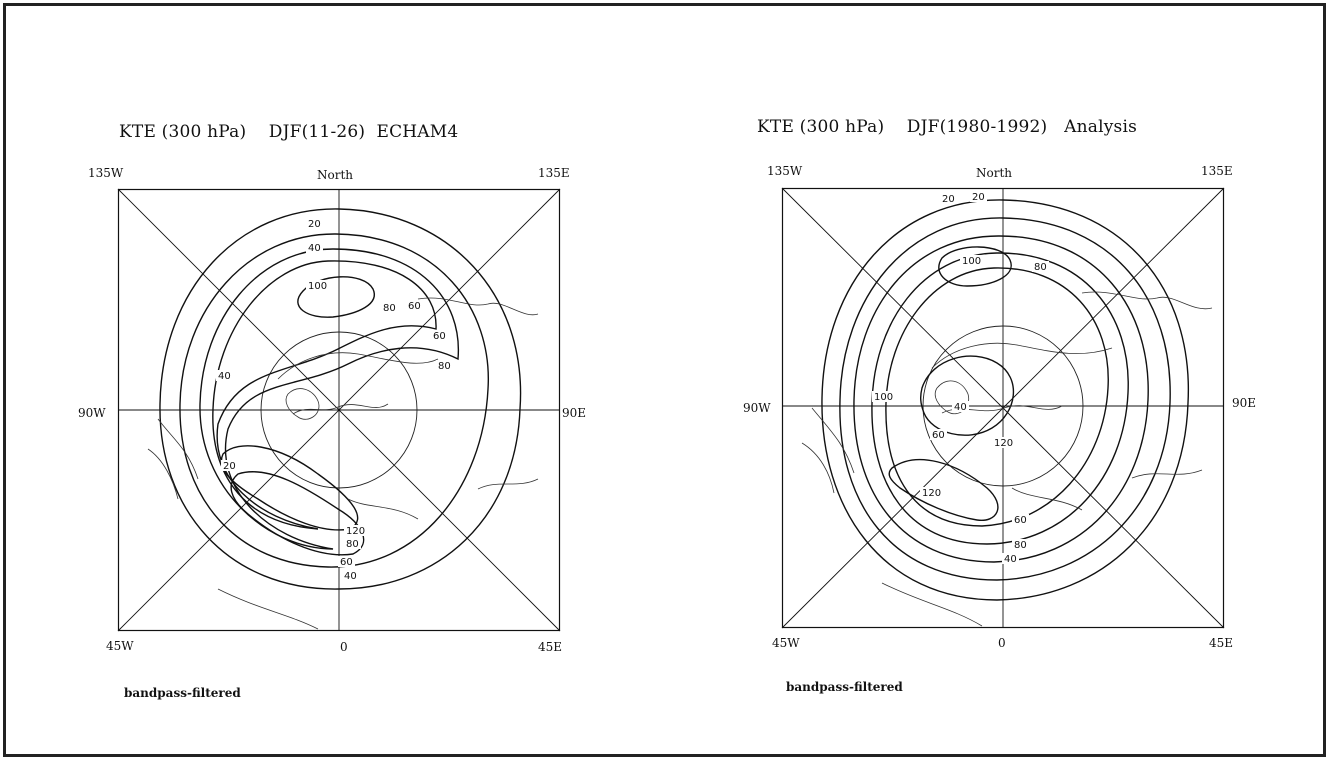 The height and width of the screenshot is (763, 1333). I want to click on left-label-90e: 90E, so click(574, 413).